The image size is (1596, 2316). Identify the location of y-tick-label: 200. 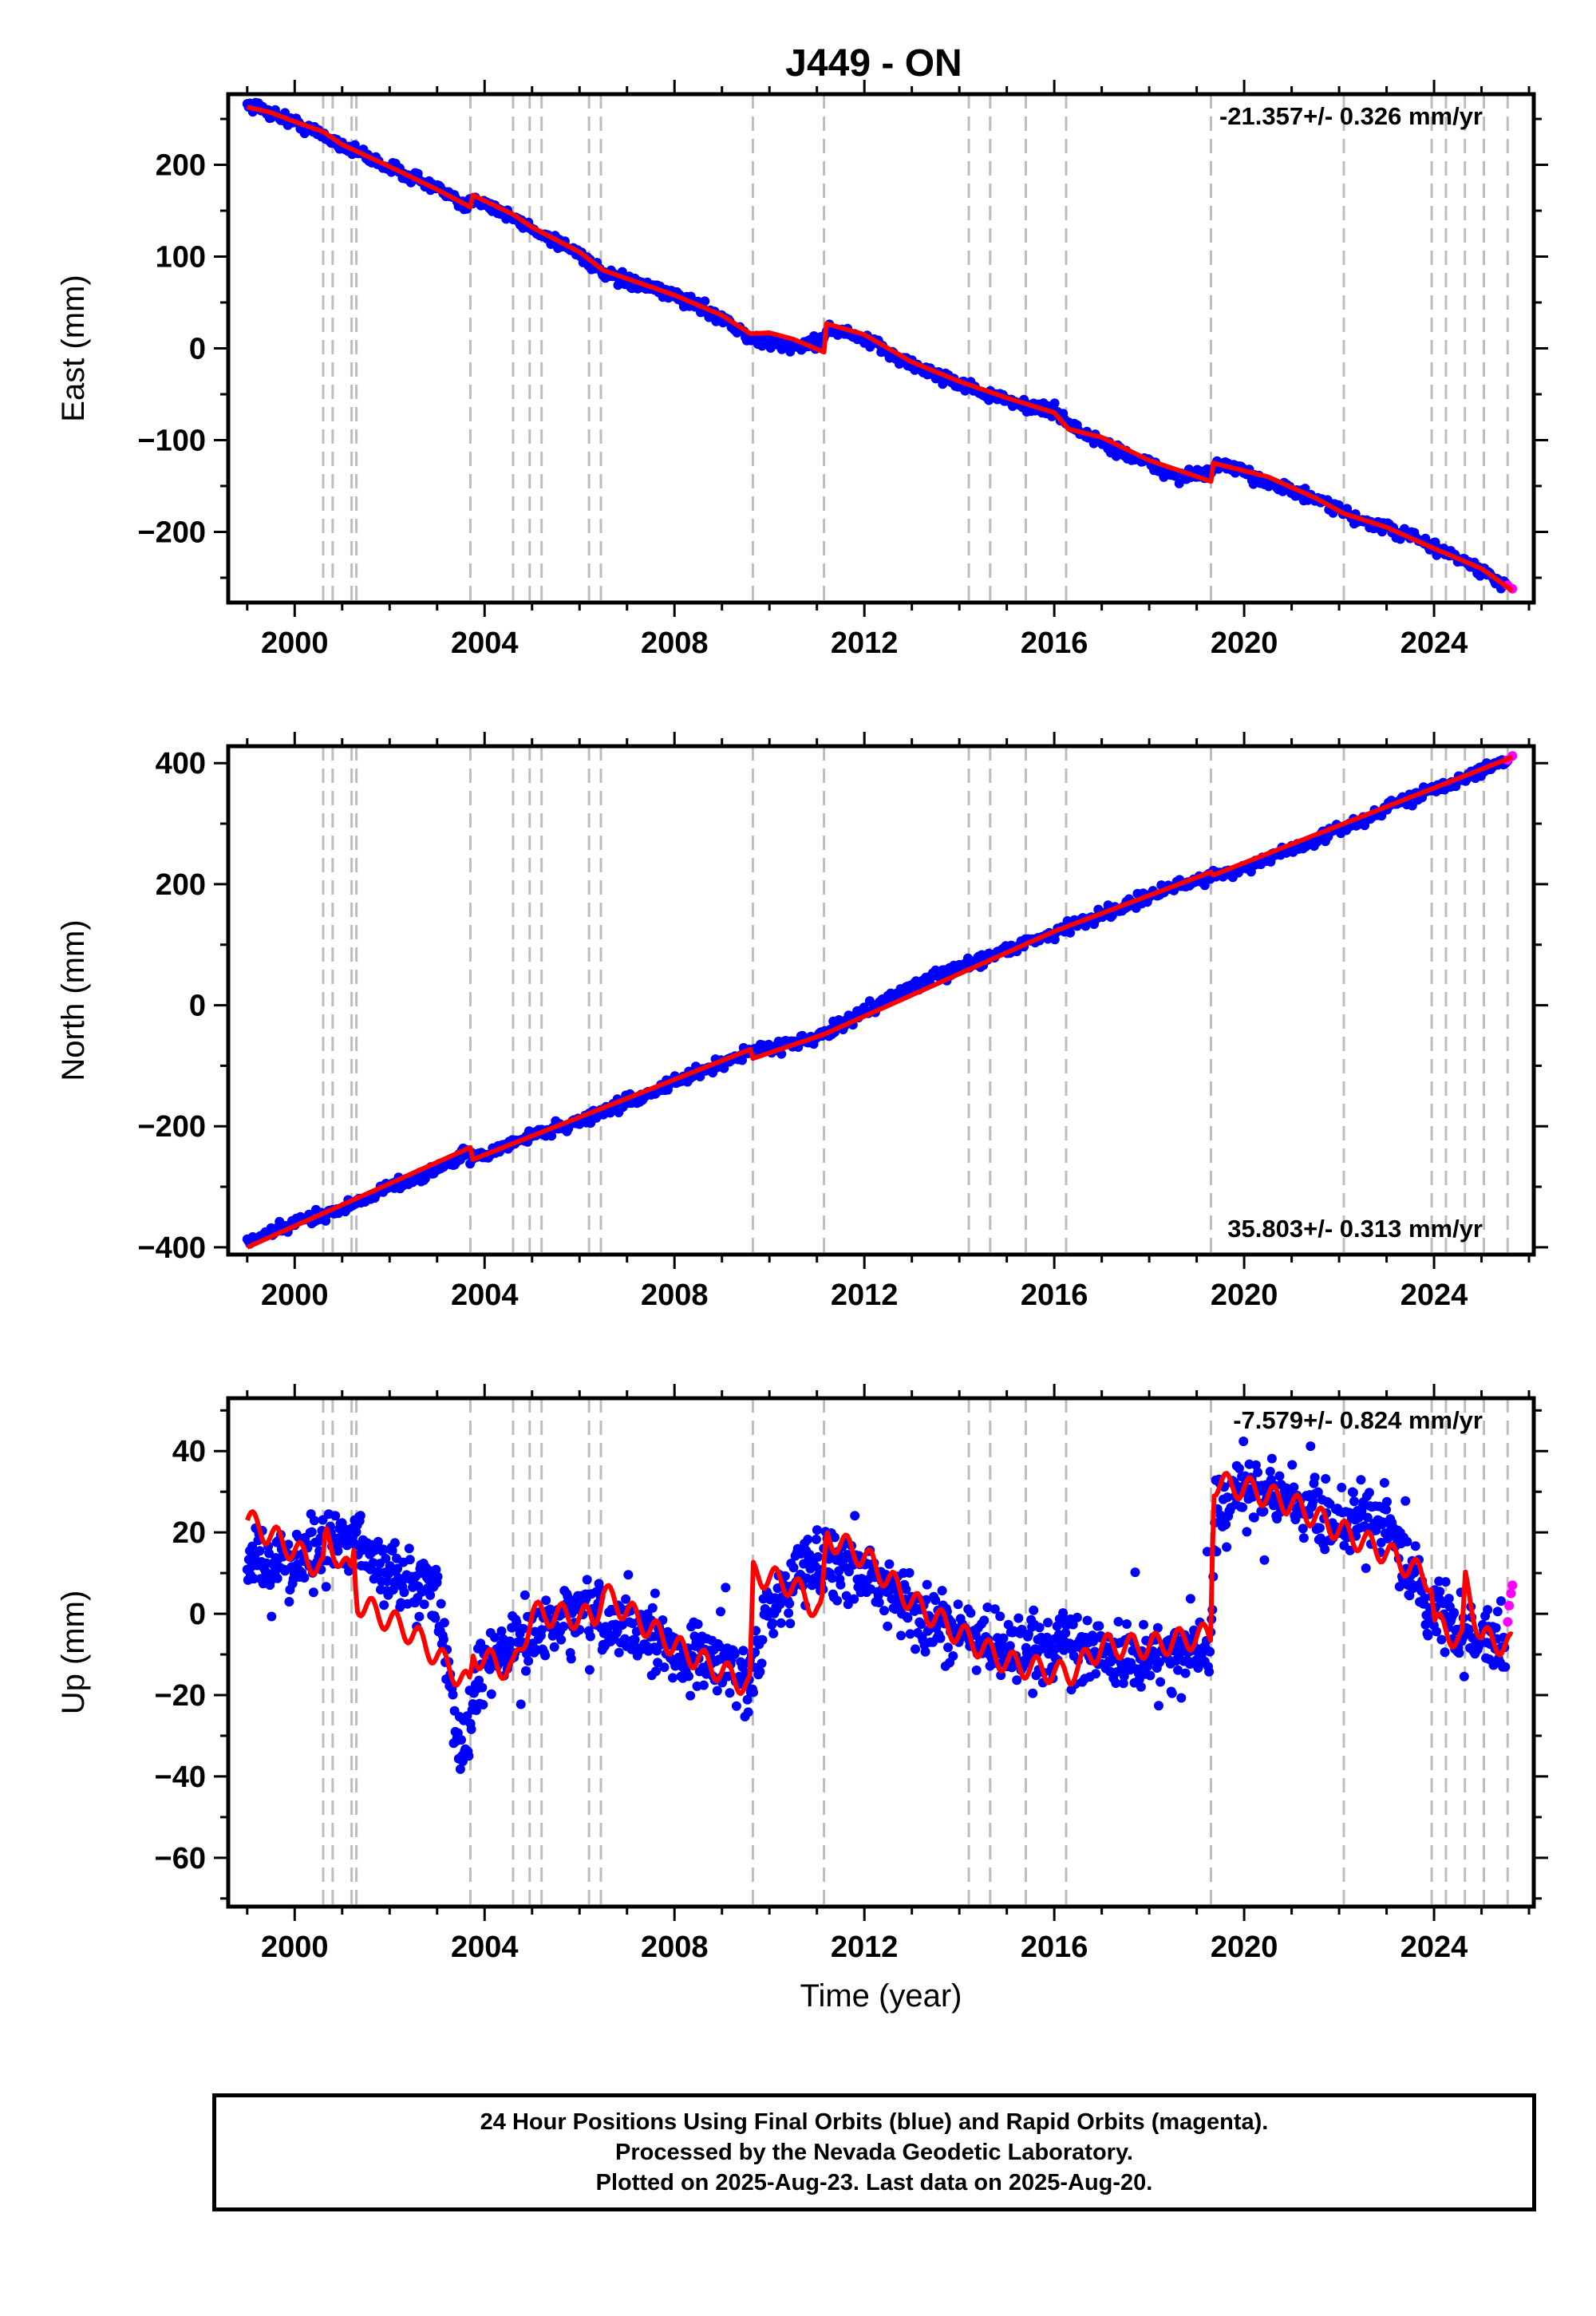
(181, 166).